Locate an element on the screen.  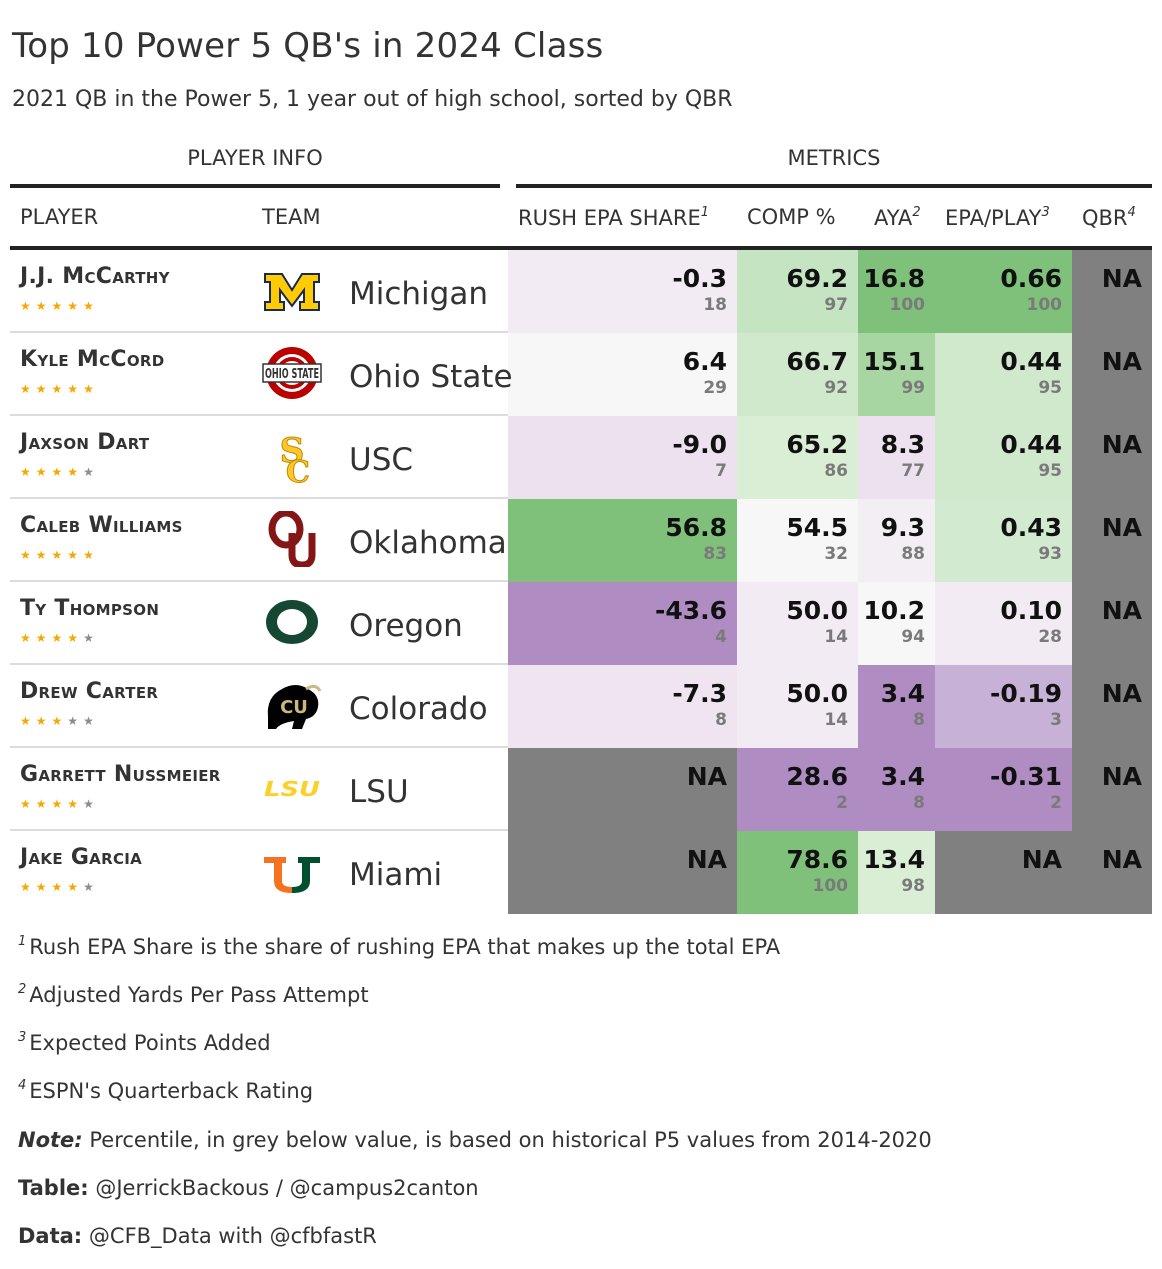
cell-value: 28.6 is located at coordinates (817, 776).